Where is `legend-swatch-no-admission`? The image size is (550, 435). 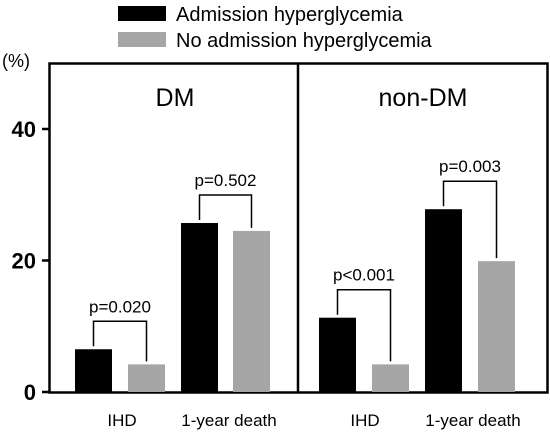
legend-swatch-no-admission is located at coordinates (142, 39).